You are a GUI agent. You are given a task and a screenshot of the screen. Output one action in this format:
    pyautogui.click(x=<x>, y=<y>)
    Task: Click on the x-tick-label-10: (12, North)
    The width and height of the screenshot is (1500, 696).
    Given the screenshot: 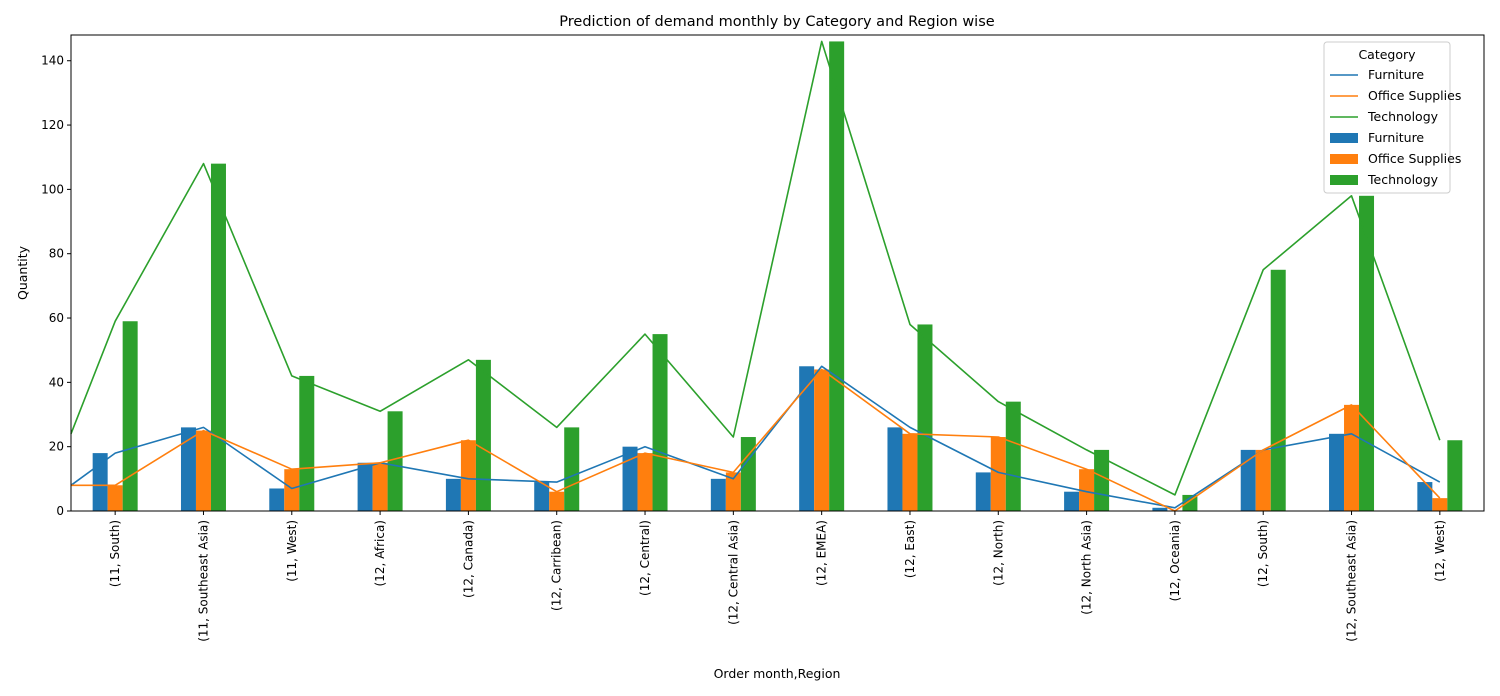 What is the action you would take?
    pyautogui.click(x=998, y=553)
    